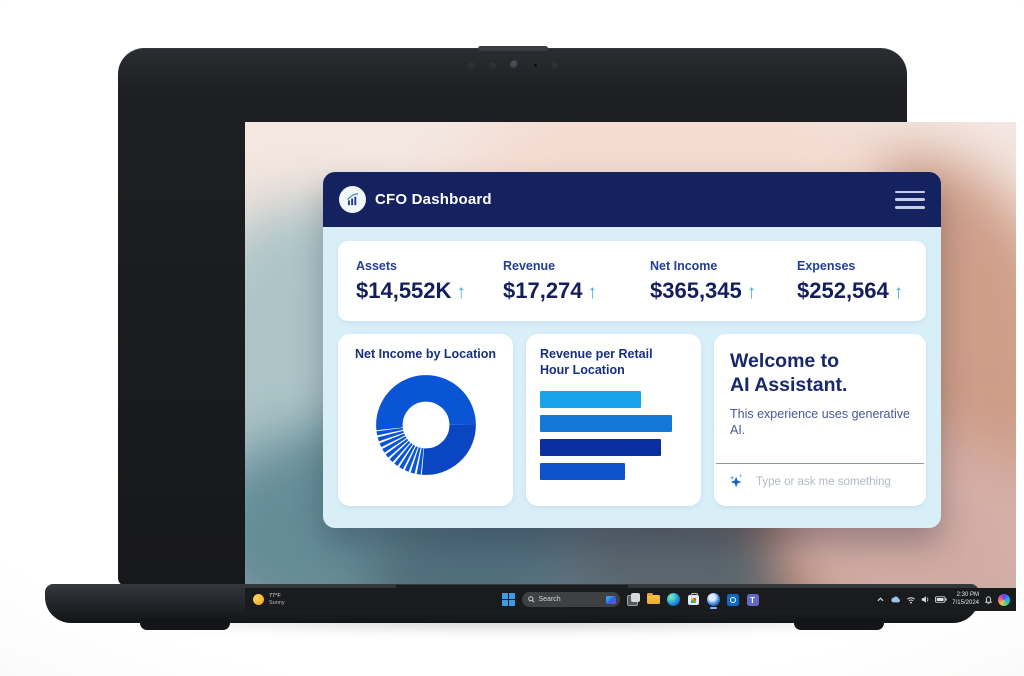 This screenshot has width=1024, height=676. I want to click on widgets-weather-button: 77°F Sunny, so click(269, 600).